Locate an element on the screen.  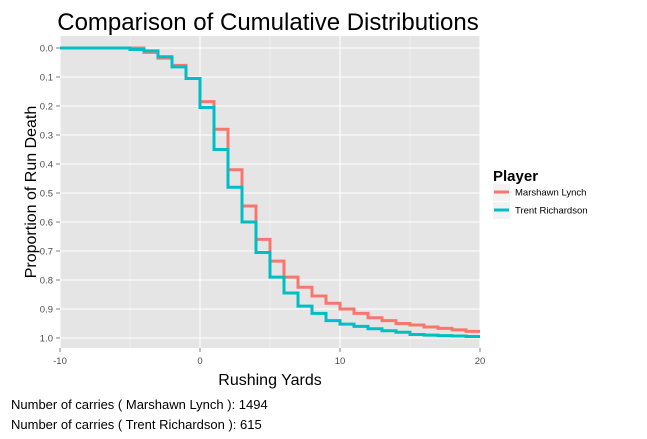
y-tick-label: 0.3 is located at coordinates (46, 136).